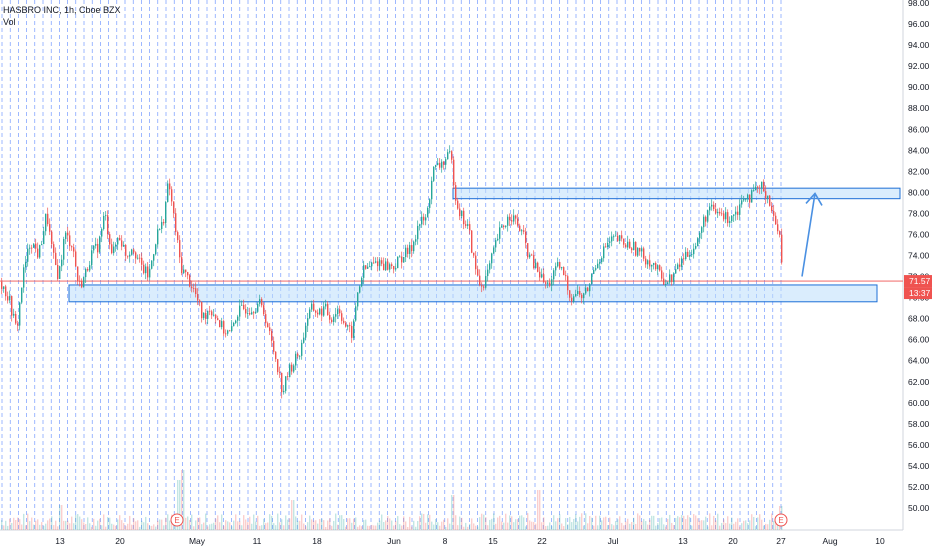  What do you see at coordinates (177, 520) in the screenshot?
I see `earnings-marker` at bounding box center [177, 520].